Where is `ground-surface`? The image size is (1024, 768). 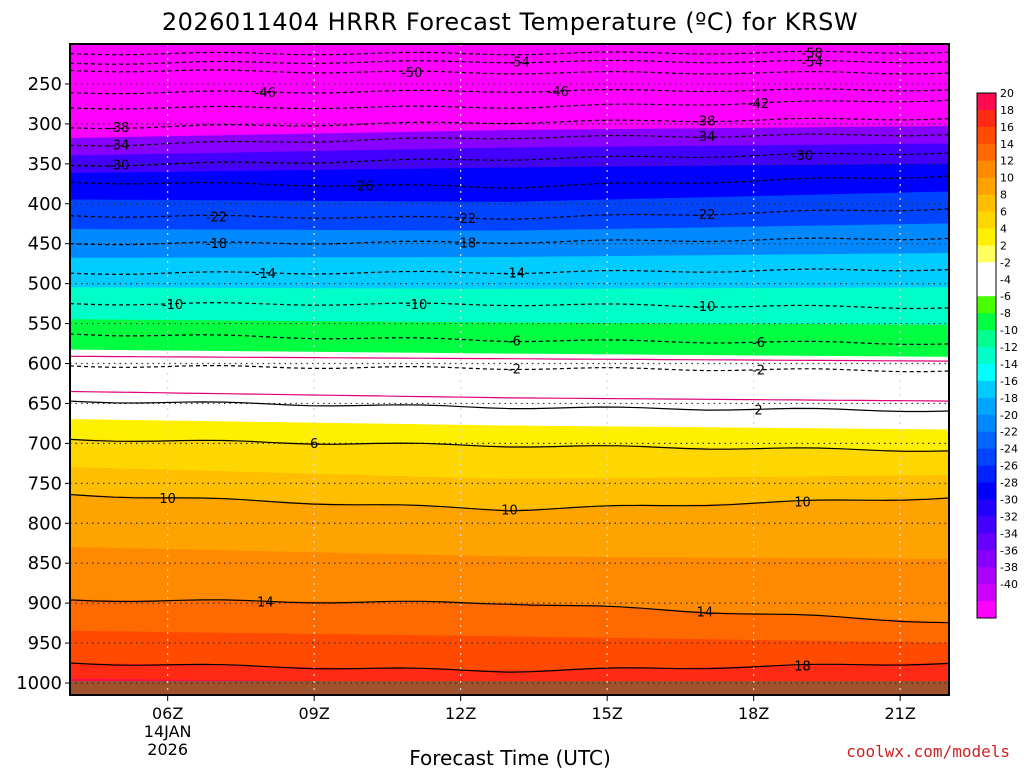 ground-surface is located at coordinates (509, 688).